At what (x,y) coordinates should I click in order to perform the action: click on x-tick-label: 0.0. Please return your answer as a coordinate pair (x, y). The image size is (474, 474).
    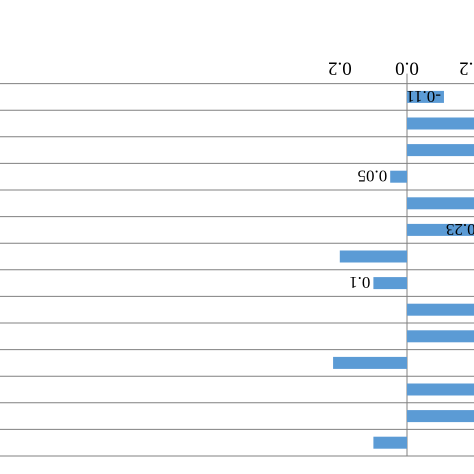
    Looking at the image, I should click on (407, 68).